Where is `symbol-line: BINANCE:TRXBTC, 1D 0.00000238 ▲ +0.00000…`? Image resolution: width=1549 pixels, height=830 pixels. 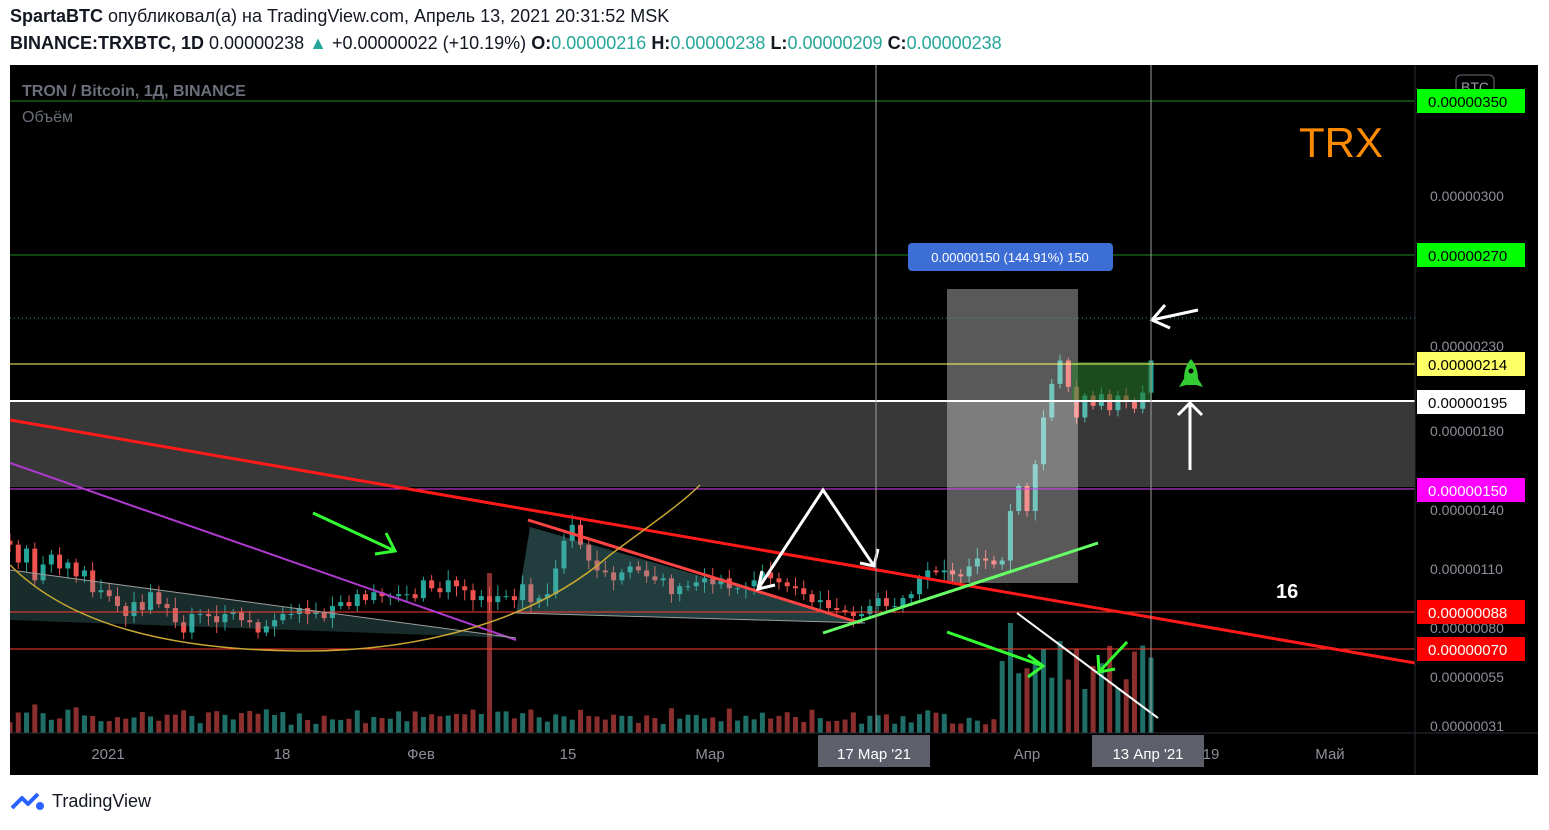 symbol-line: BINANCE:TRXBTC, 1D 0.00000238 ▲ +0.00000… is located at coordinates (506, 43).